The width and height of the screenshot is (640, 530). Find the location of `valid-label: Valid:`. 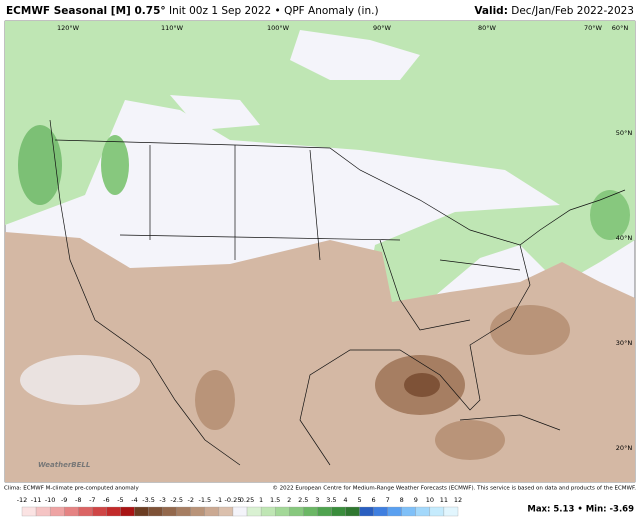

valid-label: Valid: is located at coordinates (491, 11).